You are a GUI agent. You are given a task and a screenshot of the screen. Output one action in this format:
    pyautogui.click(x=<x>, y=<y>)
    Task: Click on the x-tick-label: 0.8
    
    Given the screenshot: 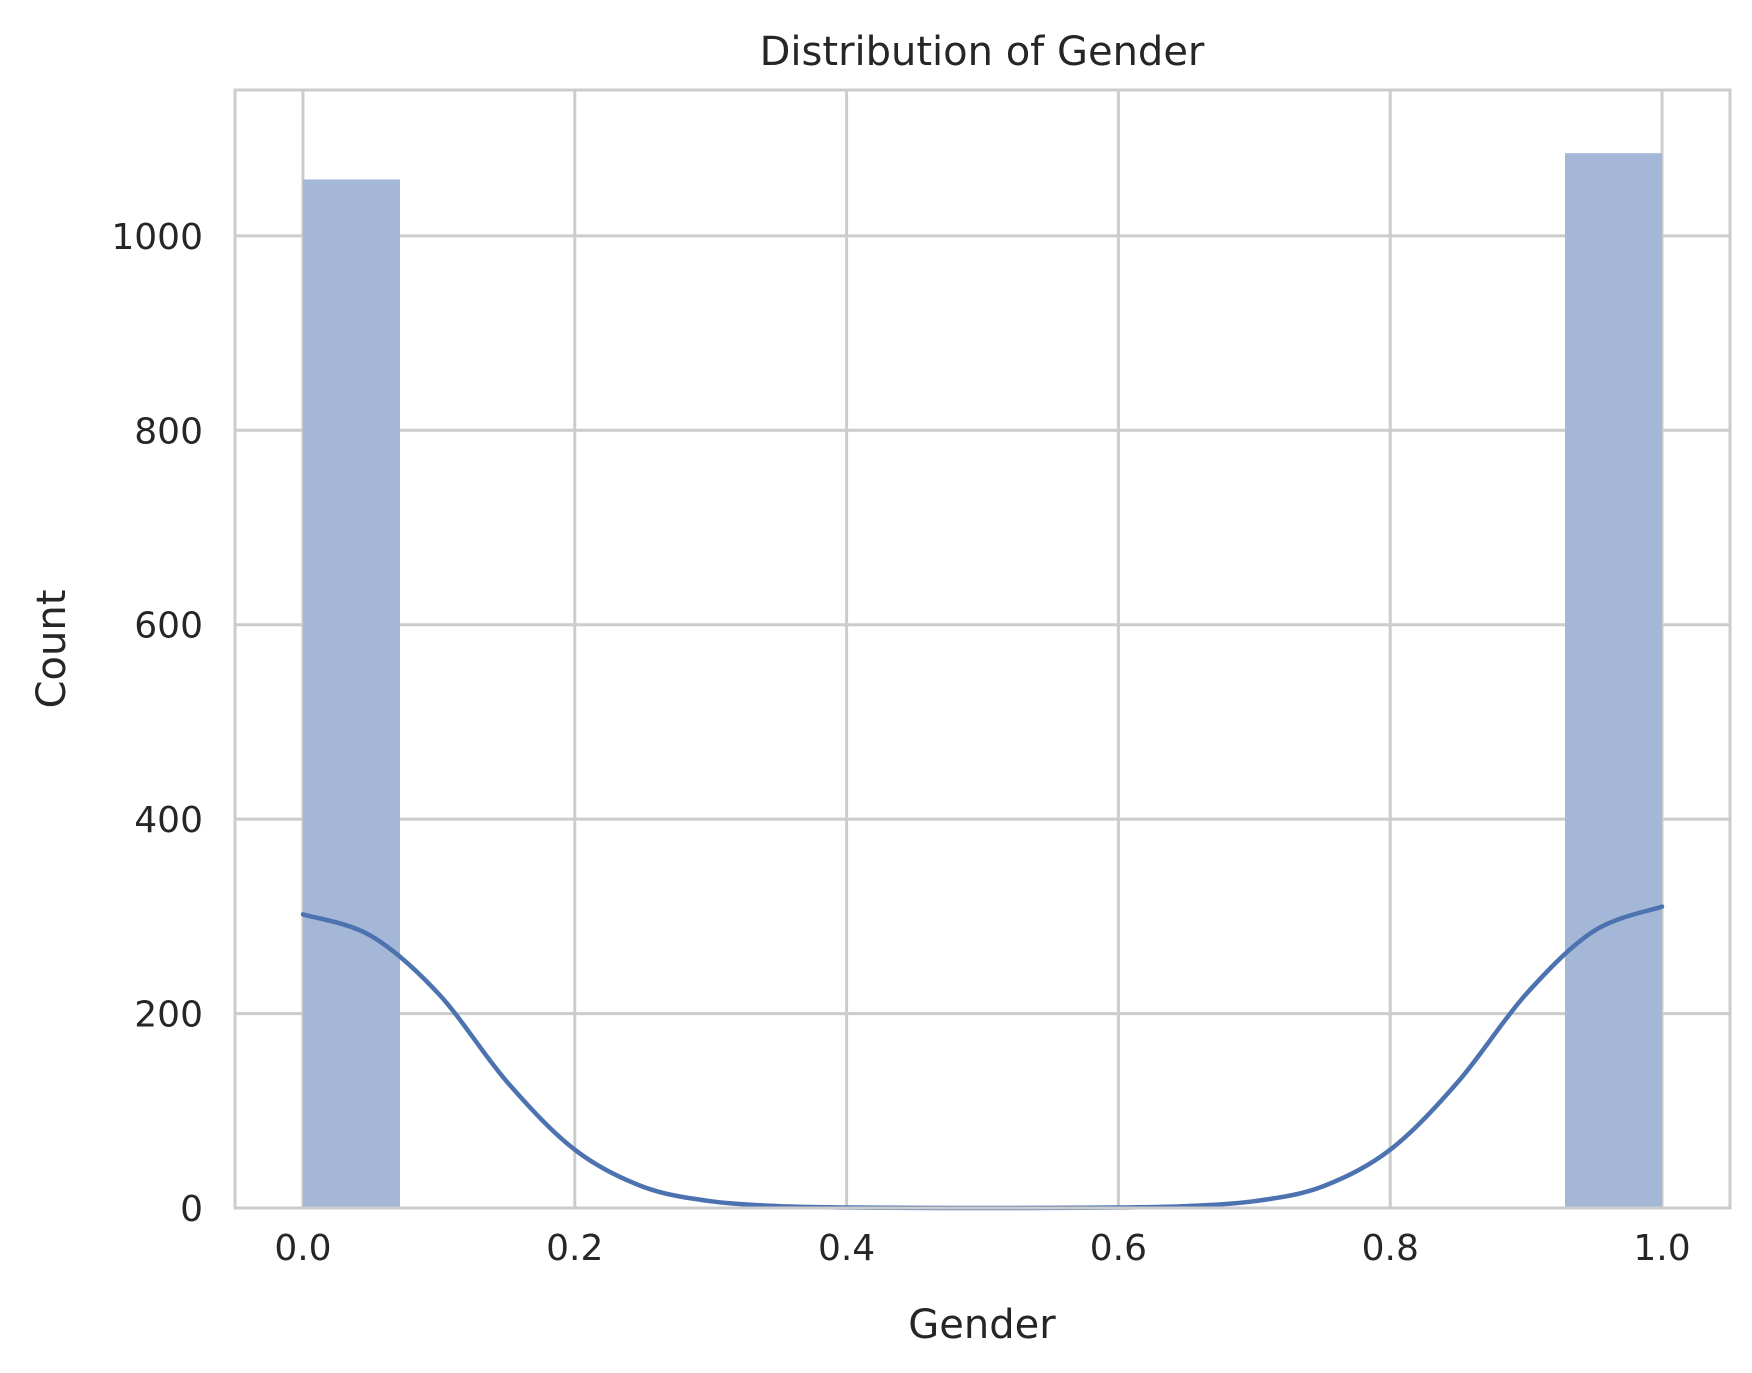 What is the action you would take?
    pyautogui.click(x=1390, y=1248)
    